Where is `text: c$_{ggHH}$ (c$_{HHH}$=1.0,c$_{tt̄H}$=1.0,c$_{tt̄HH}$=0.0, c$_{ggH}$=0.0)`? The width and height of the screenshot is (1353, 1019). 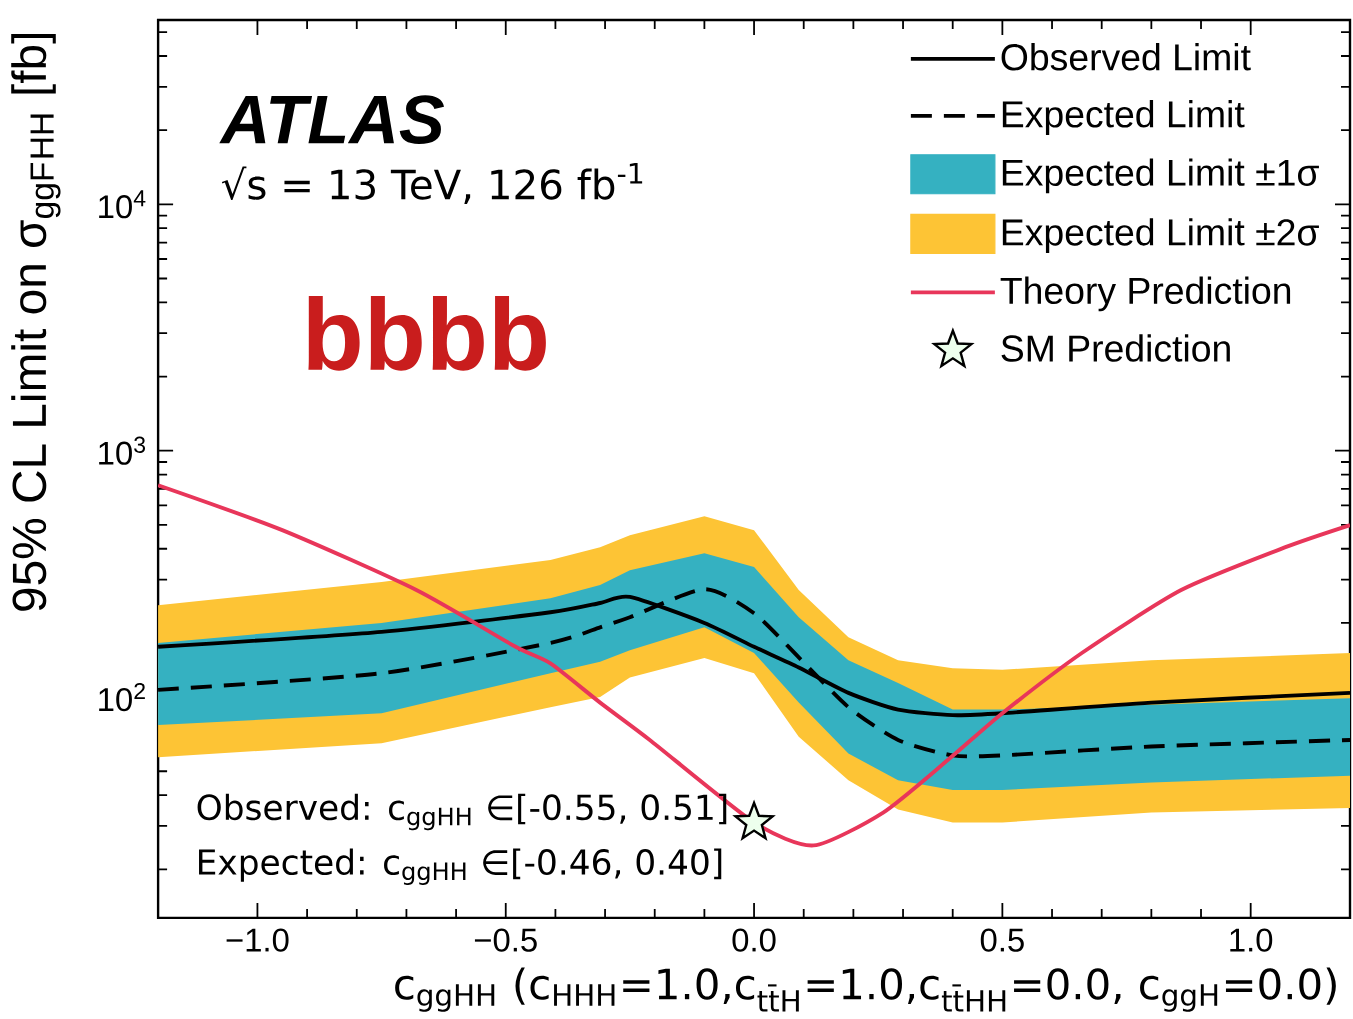
text: c$_{ggHH}$ (c$_{HHH}$=1.0,c$_{tt̄H}$=1.0,c$_{tt̄HH}$=0.0, c$_{ggH}$=0.0) is located at coordinates (865, 989).